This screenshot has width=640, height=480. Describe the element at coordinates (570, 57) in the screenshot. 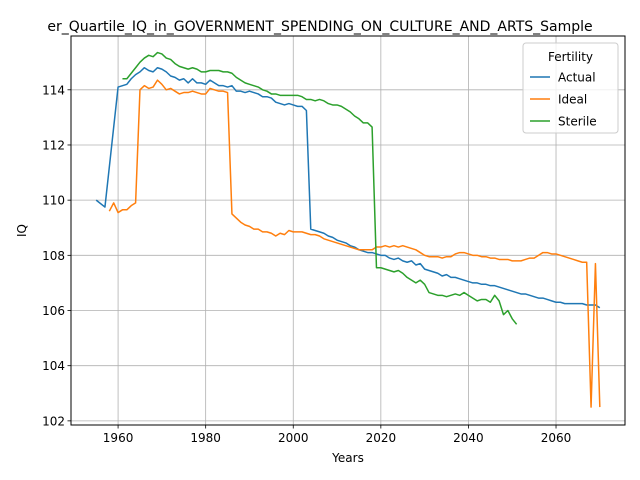

I see `legend-title: Fertility` at that location.